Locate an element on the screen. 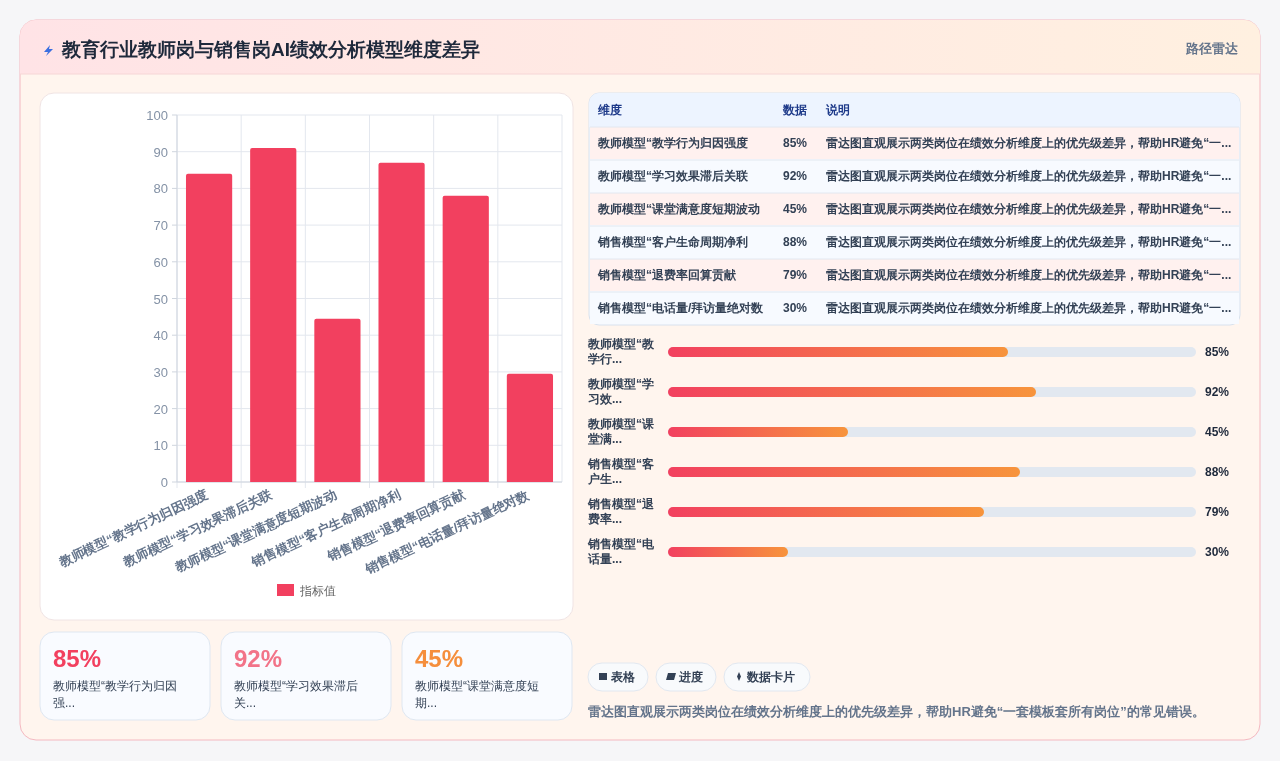  category-label: 销售模型“客户生命周期净利 is located at coordinates (672, 242).